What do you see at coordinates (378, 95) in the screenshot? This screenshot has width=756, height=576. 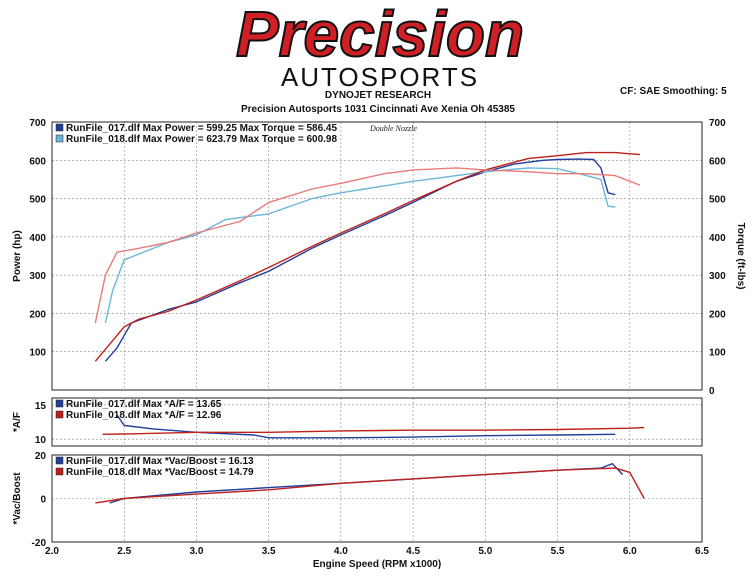 I see `report-title: DYNOJET RESEARCH` at bounding box center [378, 95].